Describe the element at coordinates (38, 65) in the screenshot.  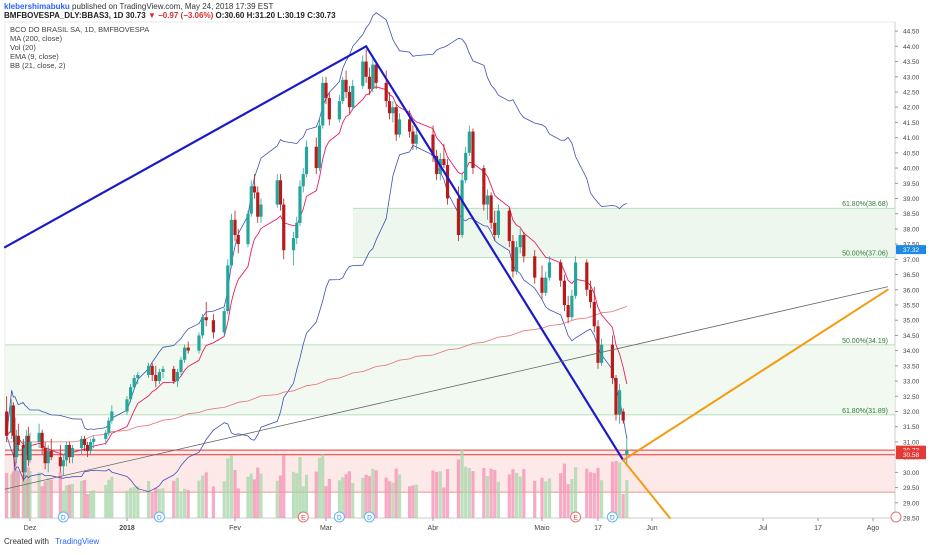
I see `indicator-bollinger: BB (21, close, 2)` at that location.